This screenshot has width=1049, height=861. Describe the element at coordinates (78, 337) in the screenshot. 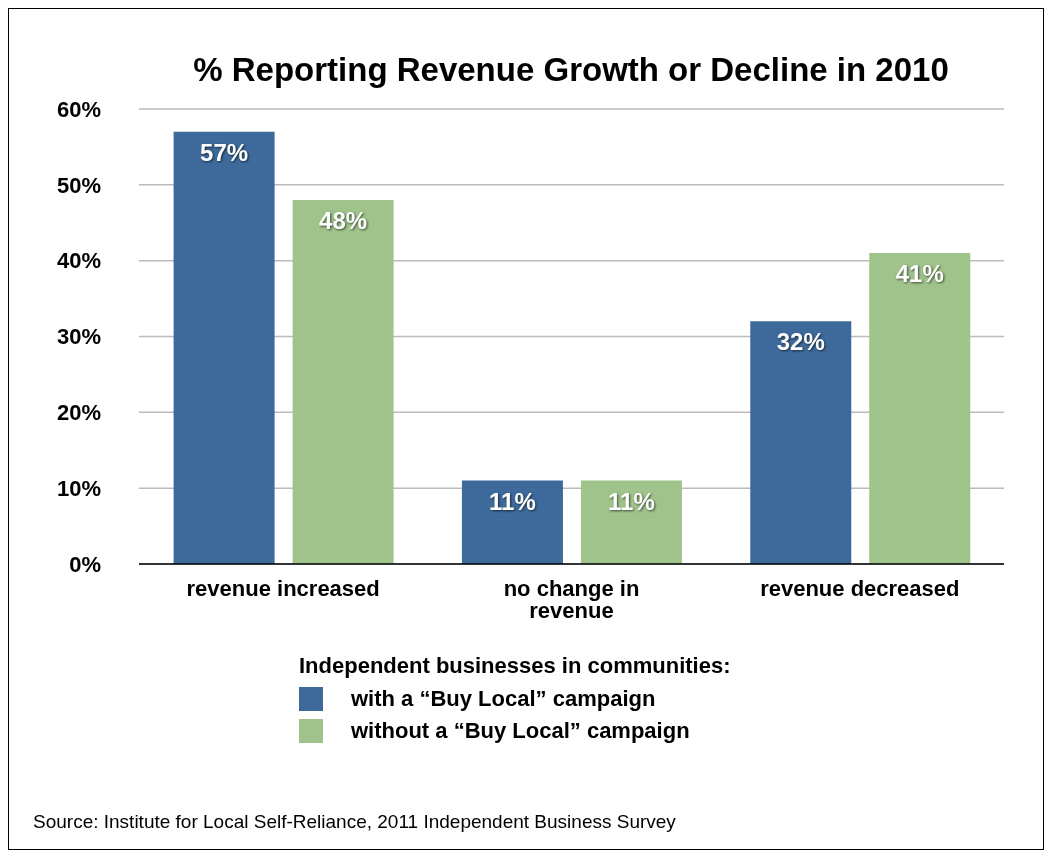

I see `y-tick-label: 30%` at that location.